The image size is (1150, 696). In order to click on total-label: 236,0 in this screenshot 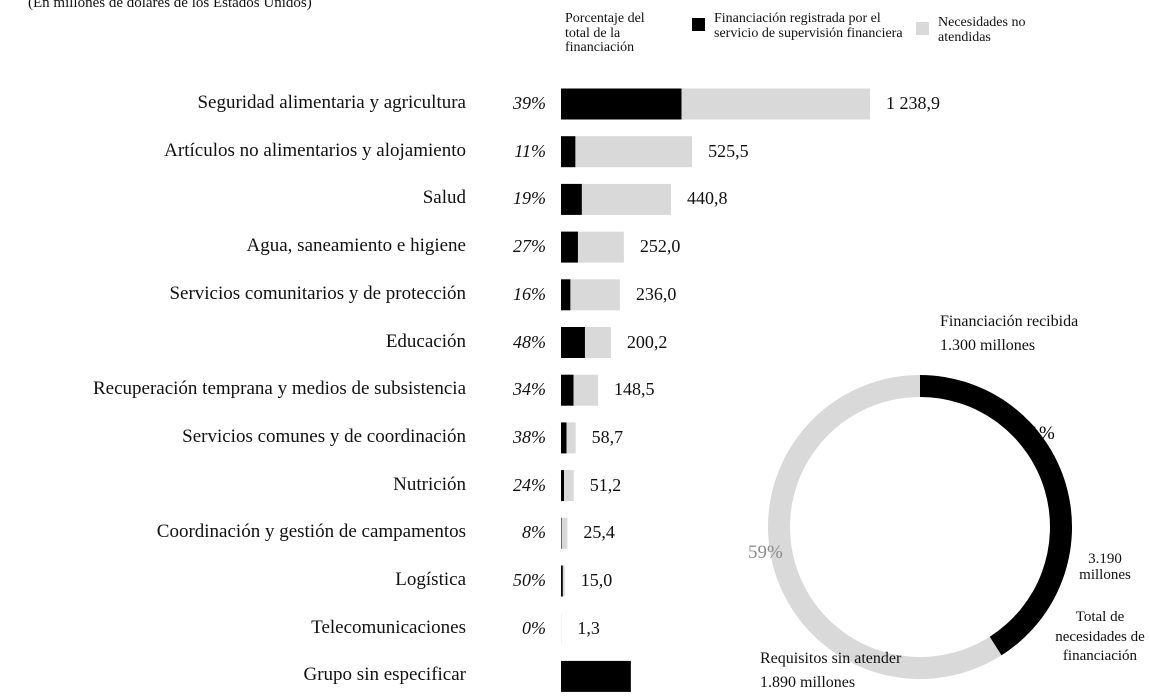, I will do `click(656, 293)`.